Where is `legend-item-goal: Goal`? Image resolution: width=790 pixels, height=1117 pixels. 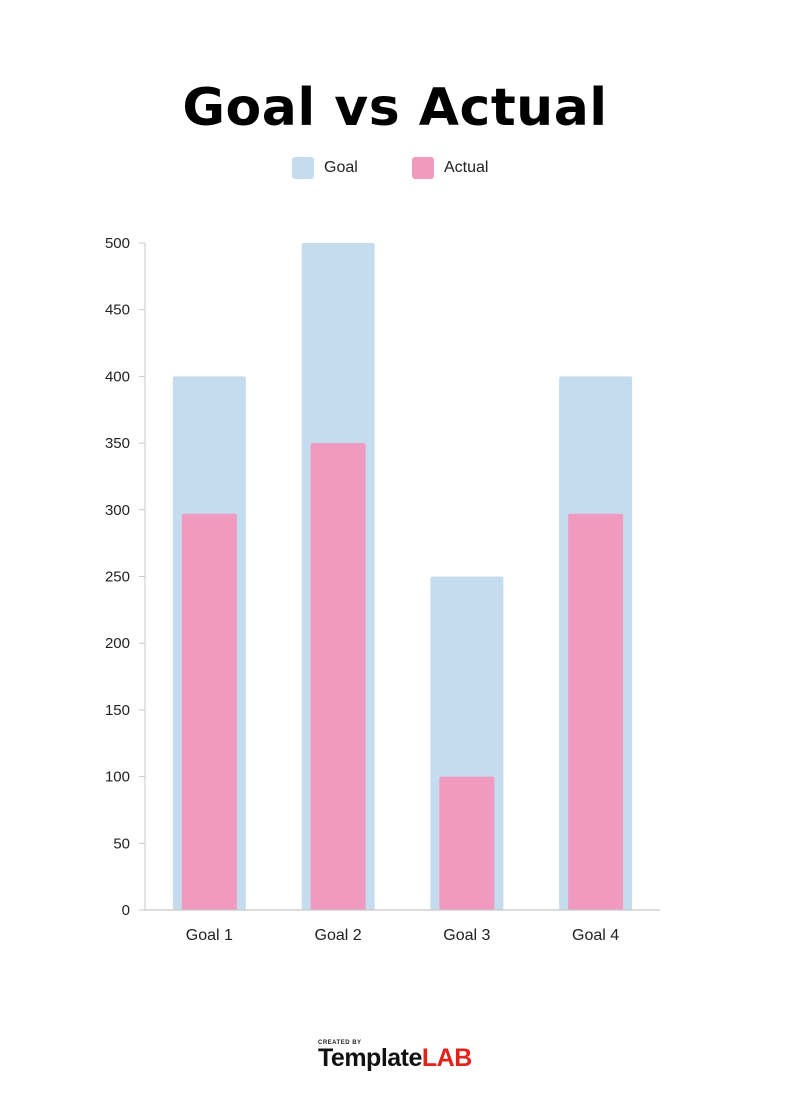 legend-item-goal: Goal is located at coordinates (325, 168).